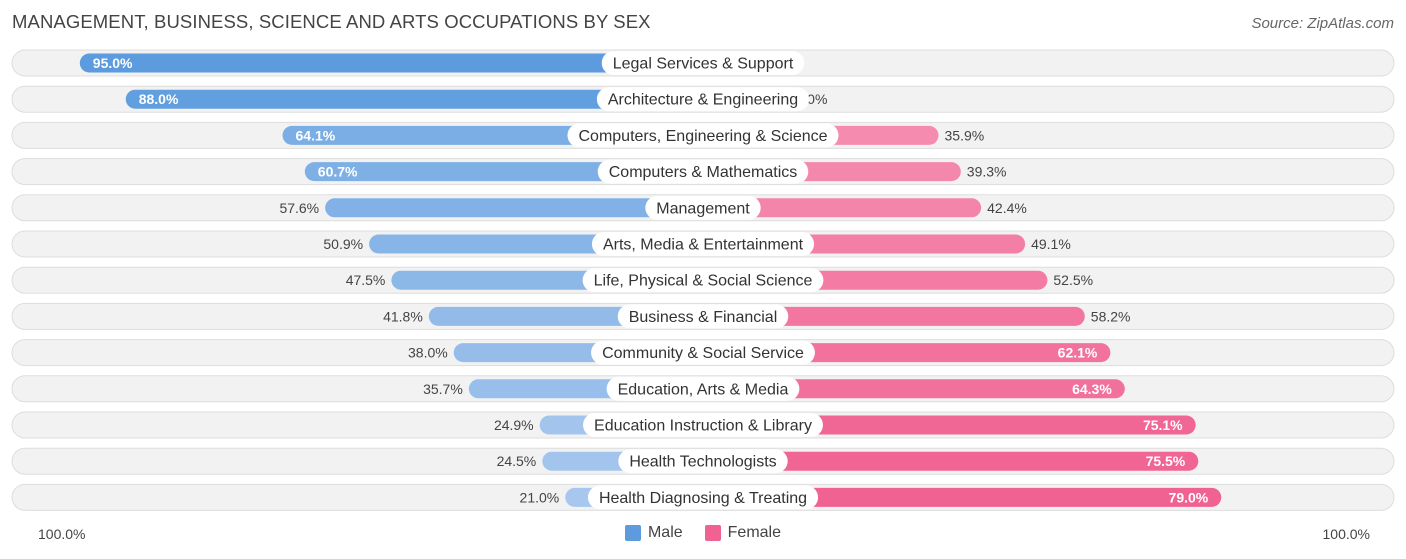 Image resolution: width=1406 pixels, height=559 pixels. I want to click on category-label: Computers & Mathematics, so click(703, 172).